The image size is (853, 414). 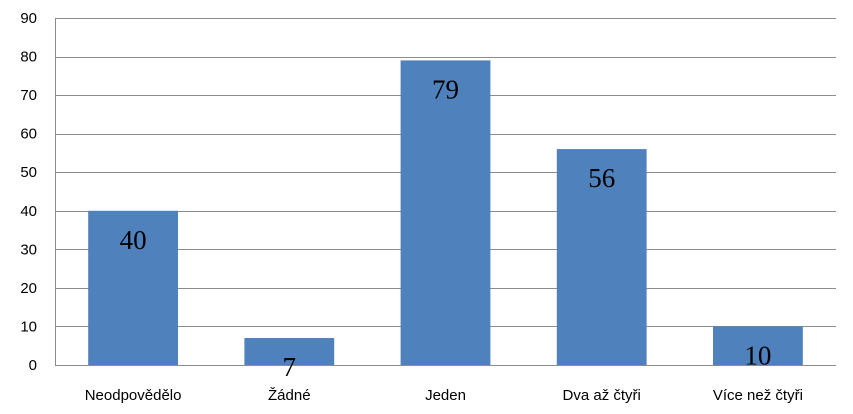 What do you see at coordinates (28, 95) in the screenshot?
I see `y-tick-label: 70` at bounding box center [28, 95].